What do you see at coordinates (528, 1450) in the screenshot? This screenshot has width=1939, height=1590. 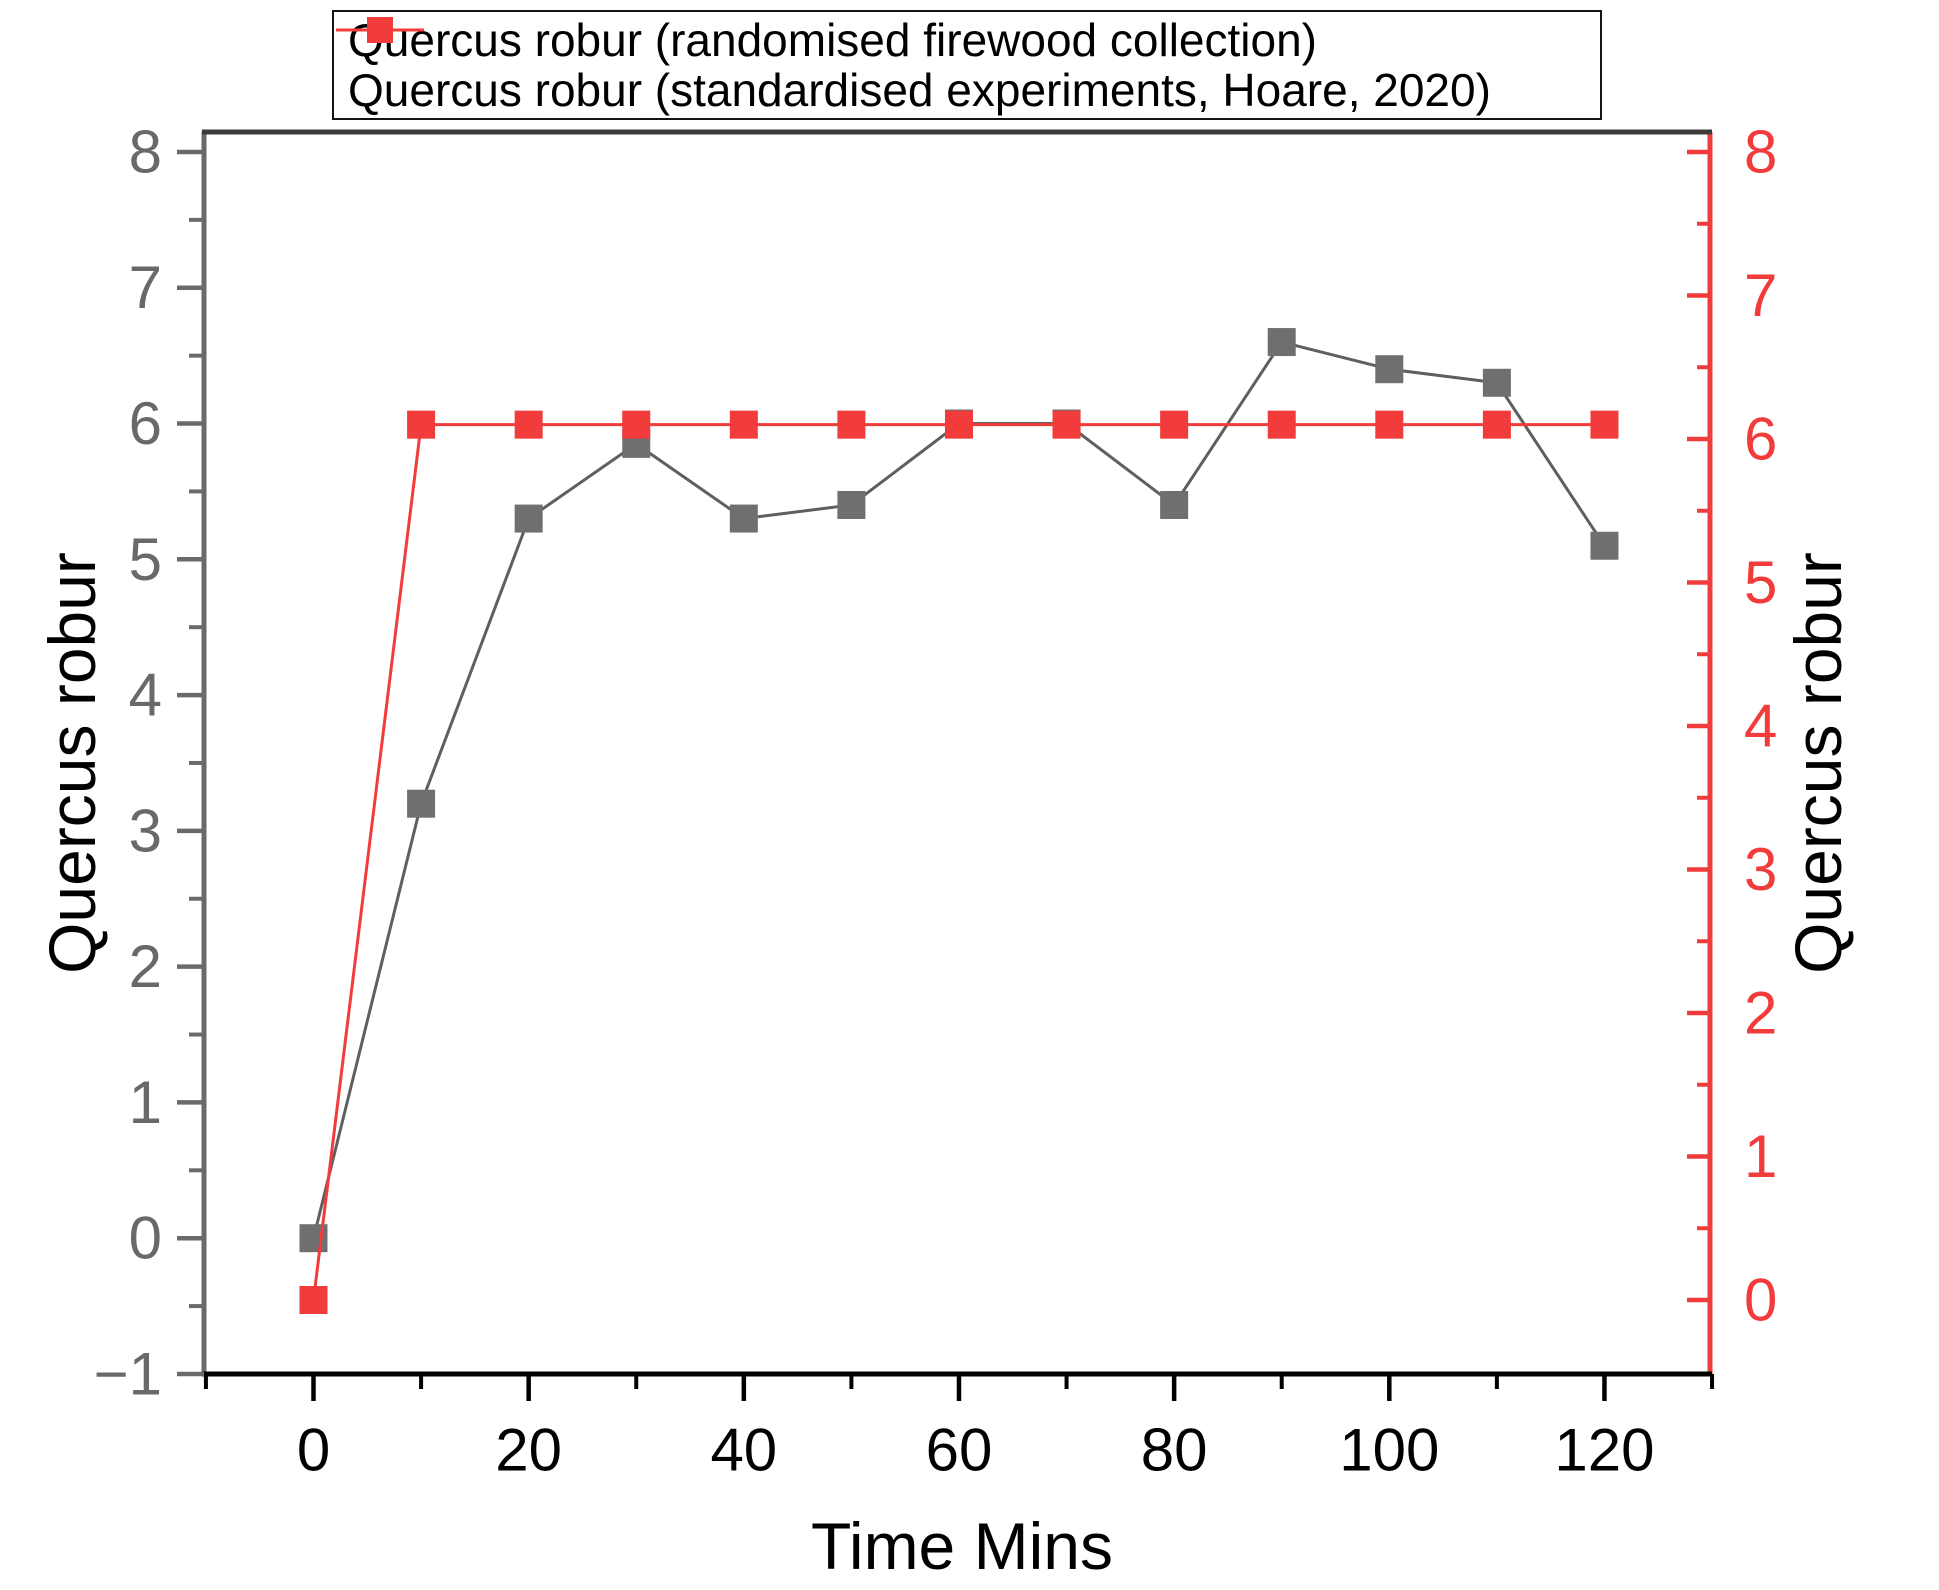 I see `x-tick-label: 20` at bounding box center [528, 1450].